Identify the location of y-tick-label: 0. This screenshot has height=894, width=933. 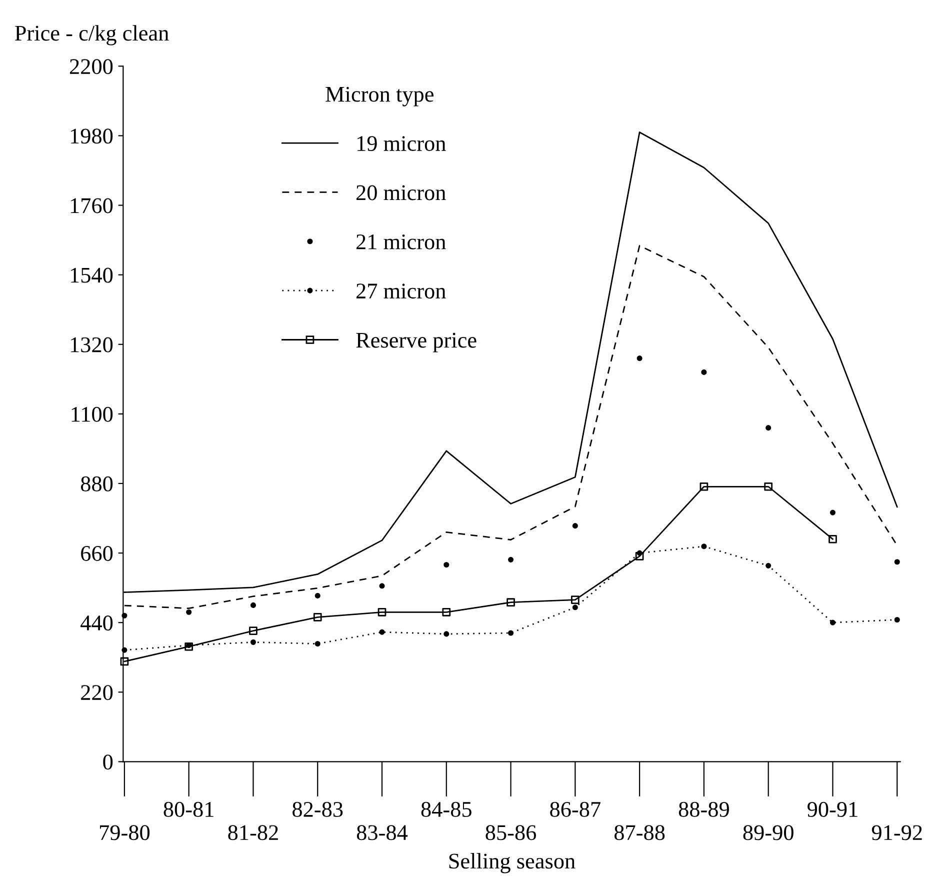
(108, 762).